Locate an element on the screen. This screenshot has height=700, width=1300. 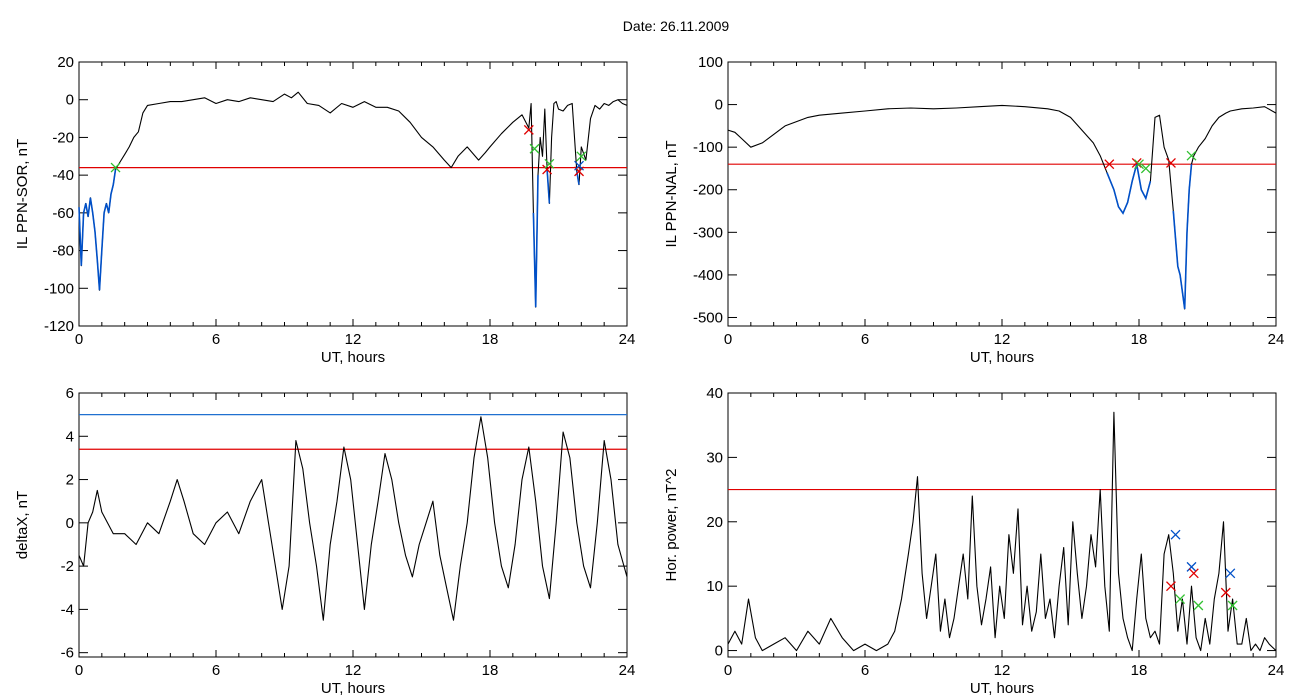
y-tick-label: -400 is located at coordinates (708, 275).